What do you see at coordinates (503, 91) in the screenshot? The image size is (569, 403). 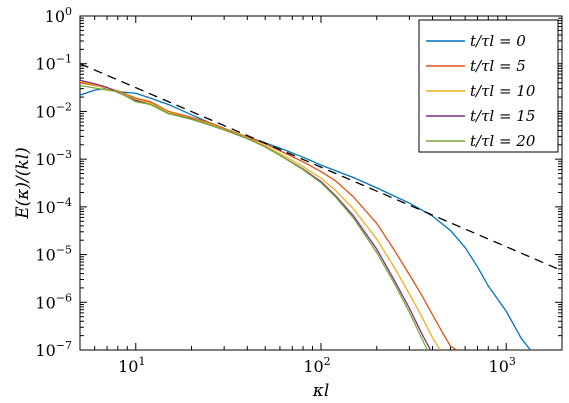 I see `legend-label-2: t/τl = 10` at bounding box center [503, 91].